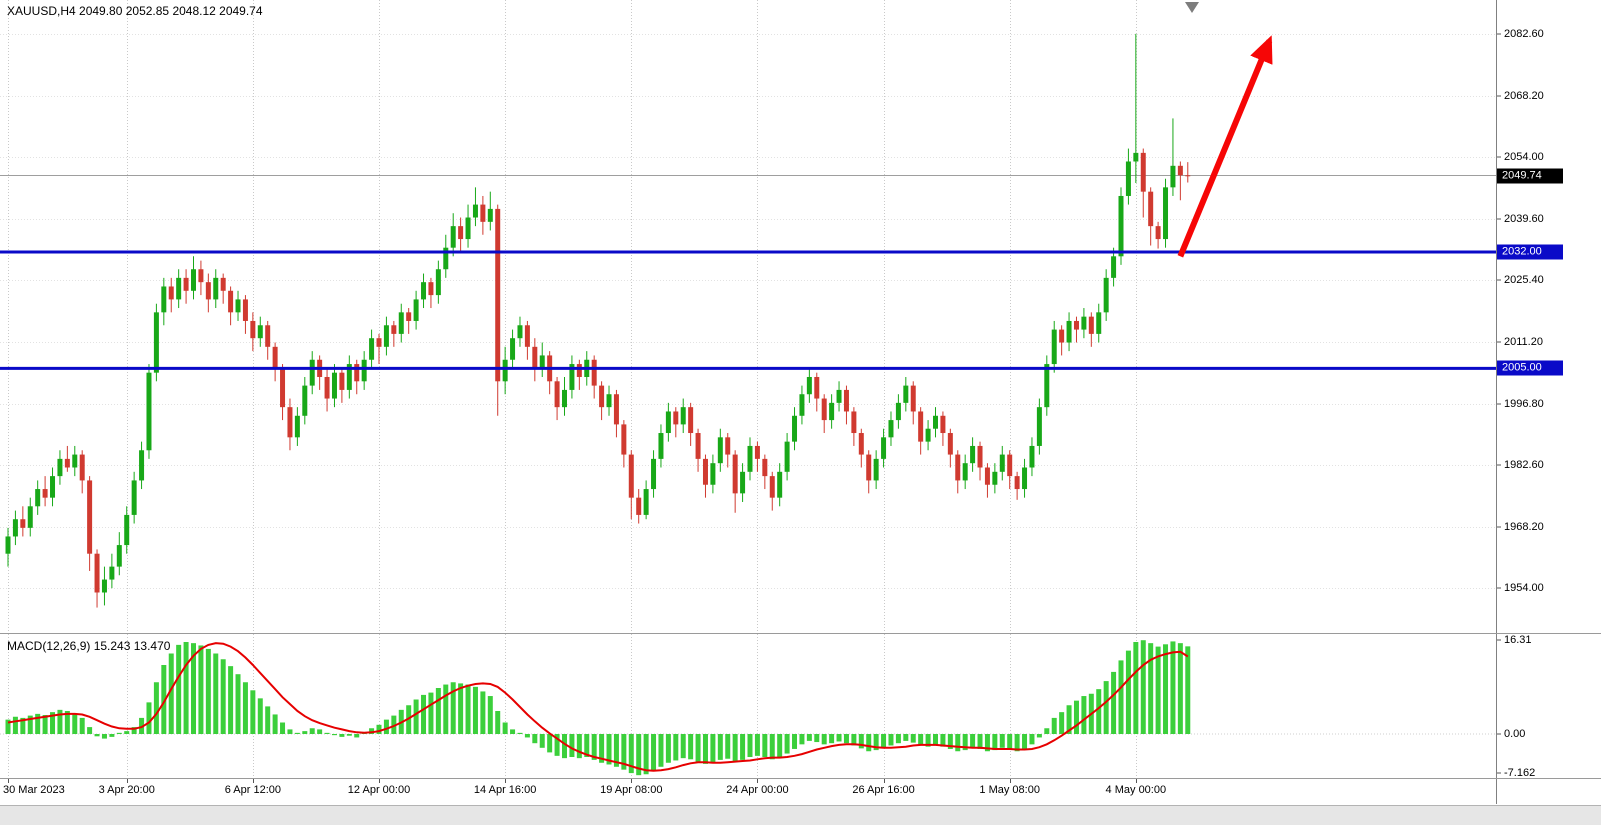 This screenshot has height=825, width=1601. What do you see at coordinates (1524, 403) in the screenshot?
I see `price-tick-label: 1996.80` at bounding box center [1524, 403].